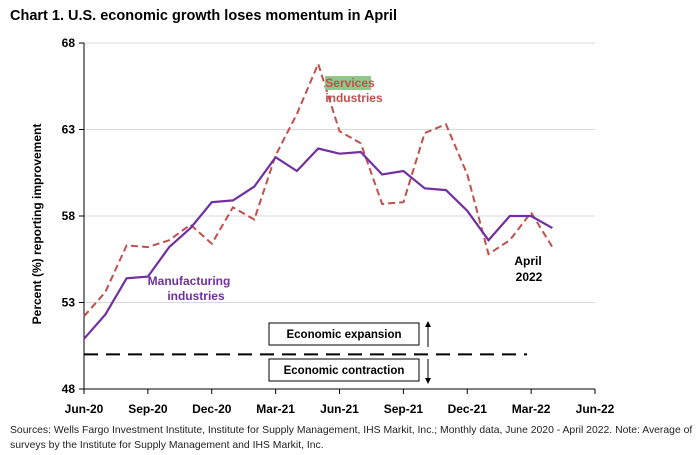 The image size is (700, 455). Describe the element at coordinates (37, 224) in the screenshot. I see `y-axis-label: Percent (%) reporting improvement` at that location.